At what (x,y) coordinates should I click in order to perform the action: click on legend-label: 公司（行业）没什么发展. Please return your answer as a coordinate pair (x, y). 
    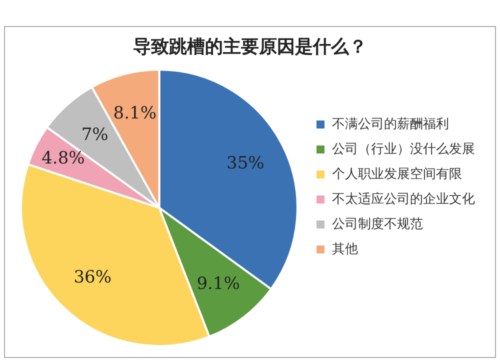
    Looking at the image, I should click on (403, 149).